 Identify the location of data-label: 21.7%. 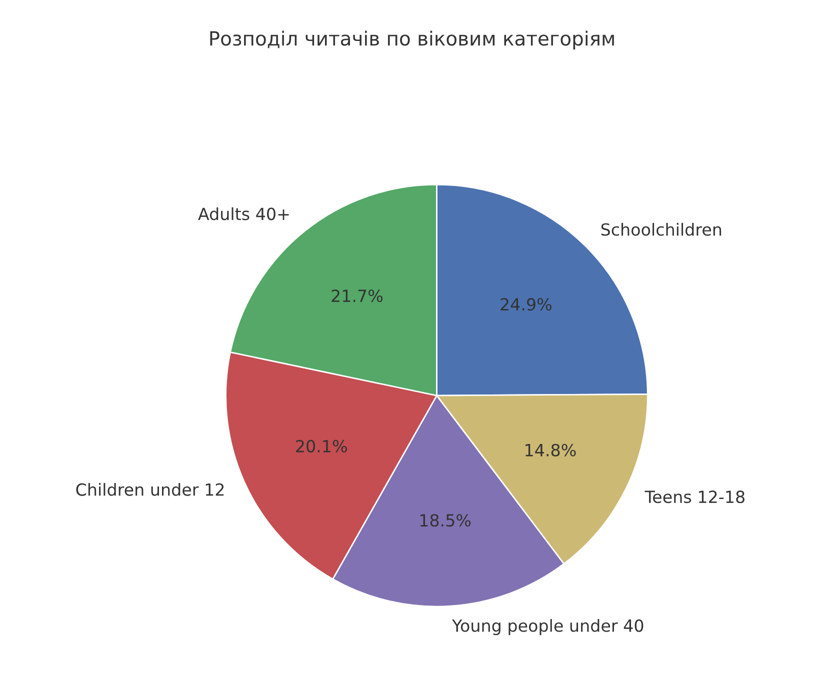
(357, 296).